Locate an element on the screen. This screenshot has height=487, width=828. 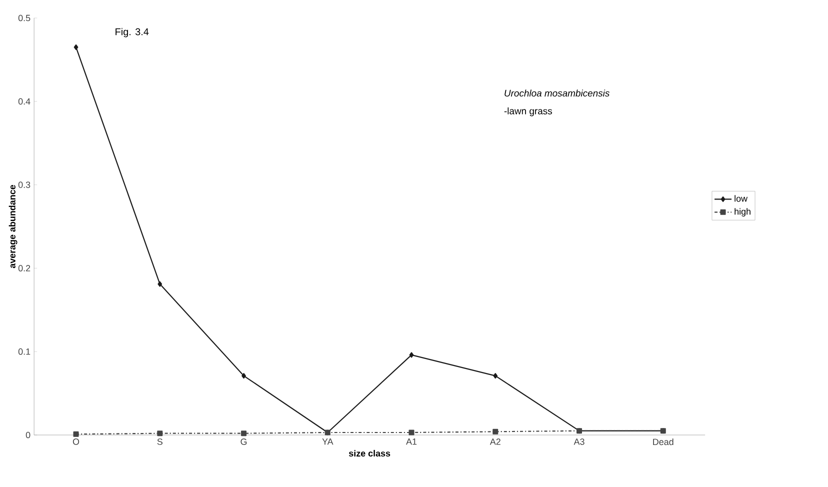
x-tick-label: G is located at coordinates (243, 441).